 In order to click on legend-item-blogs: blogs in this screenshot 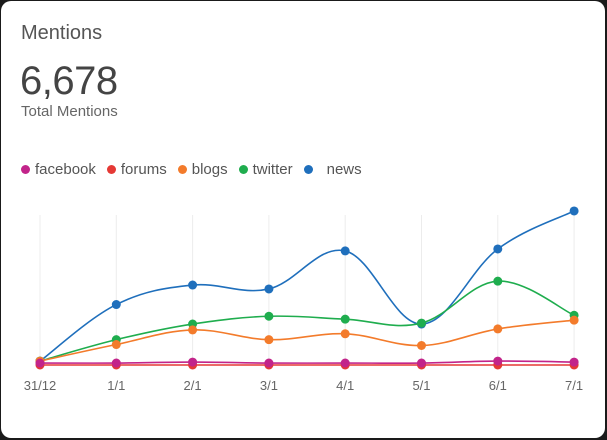, I will do `click(202, 169)`.